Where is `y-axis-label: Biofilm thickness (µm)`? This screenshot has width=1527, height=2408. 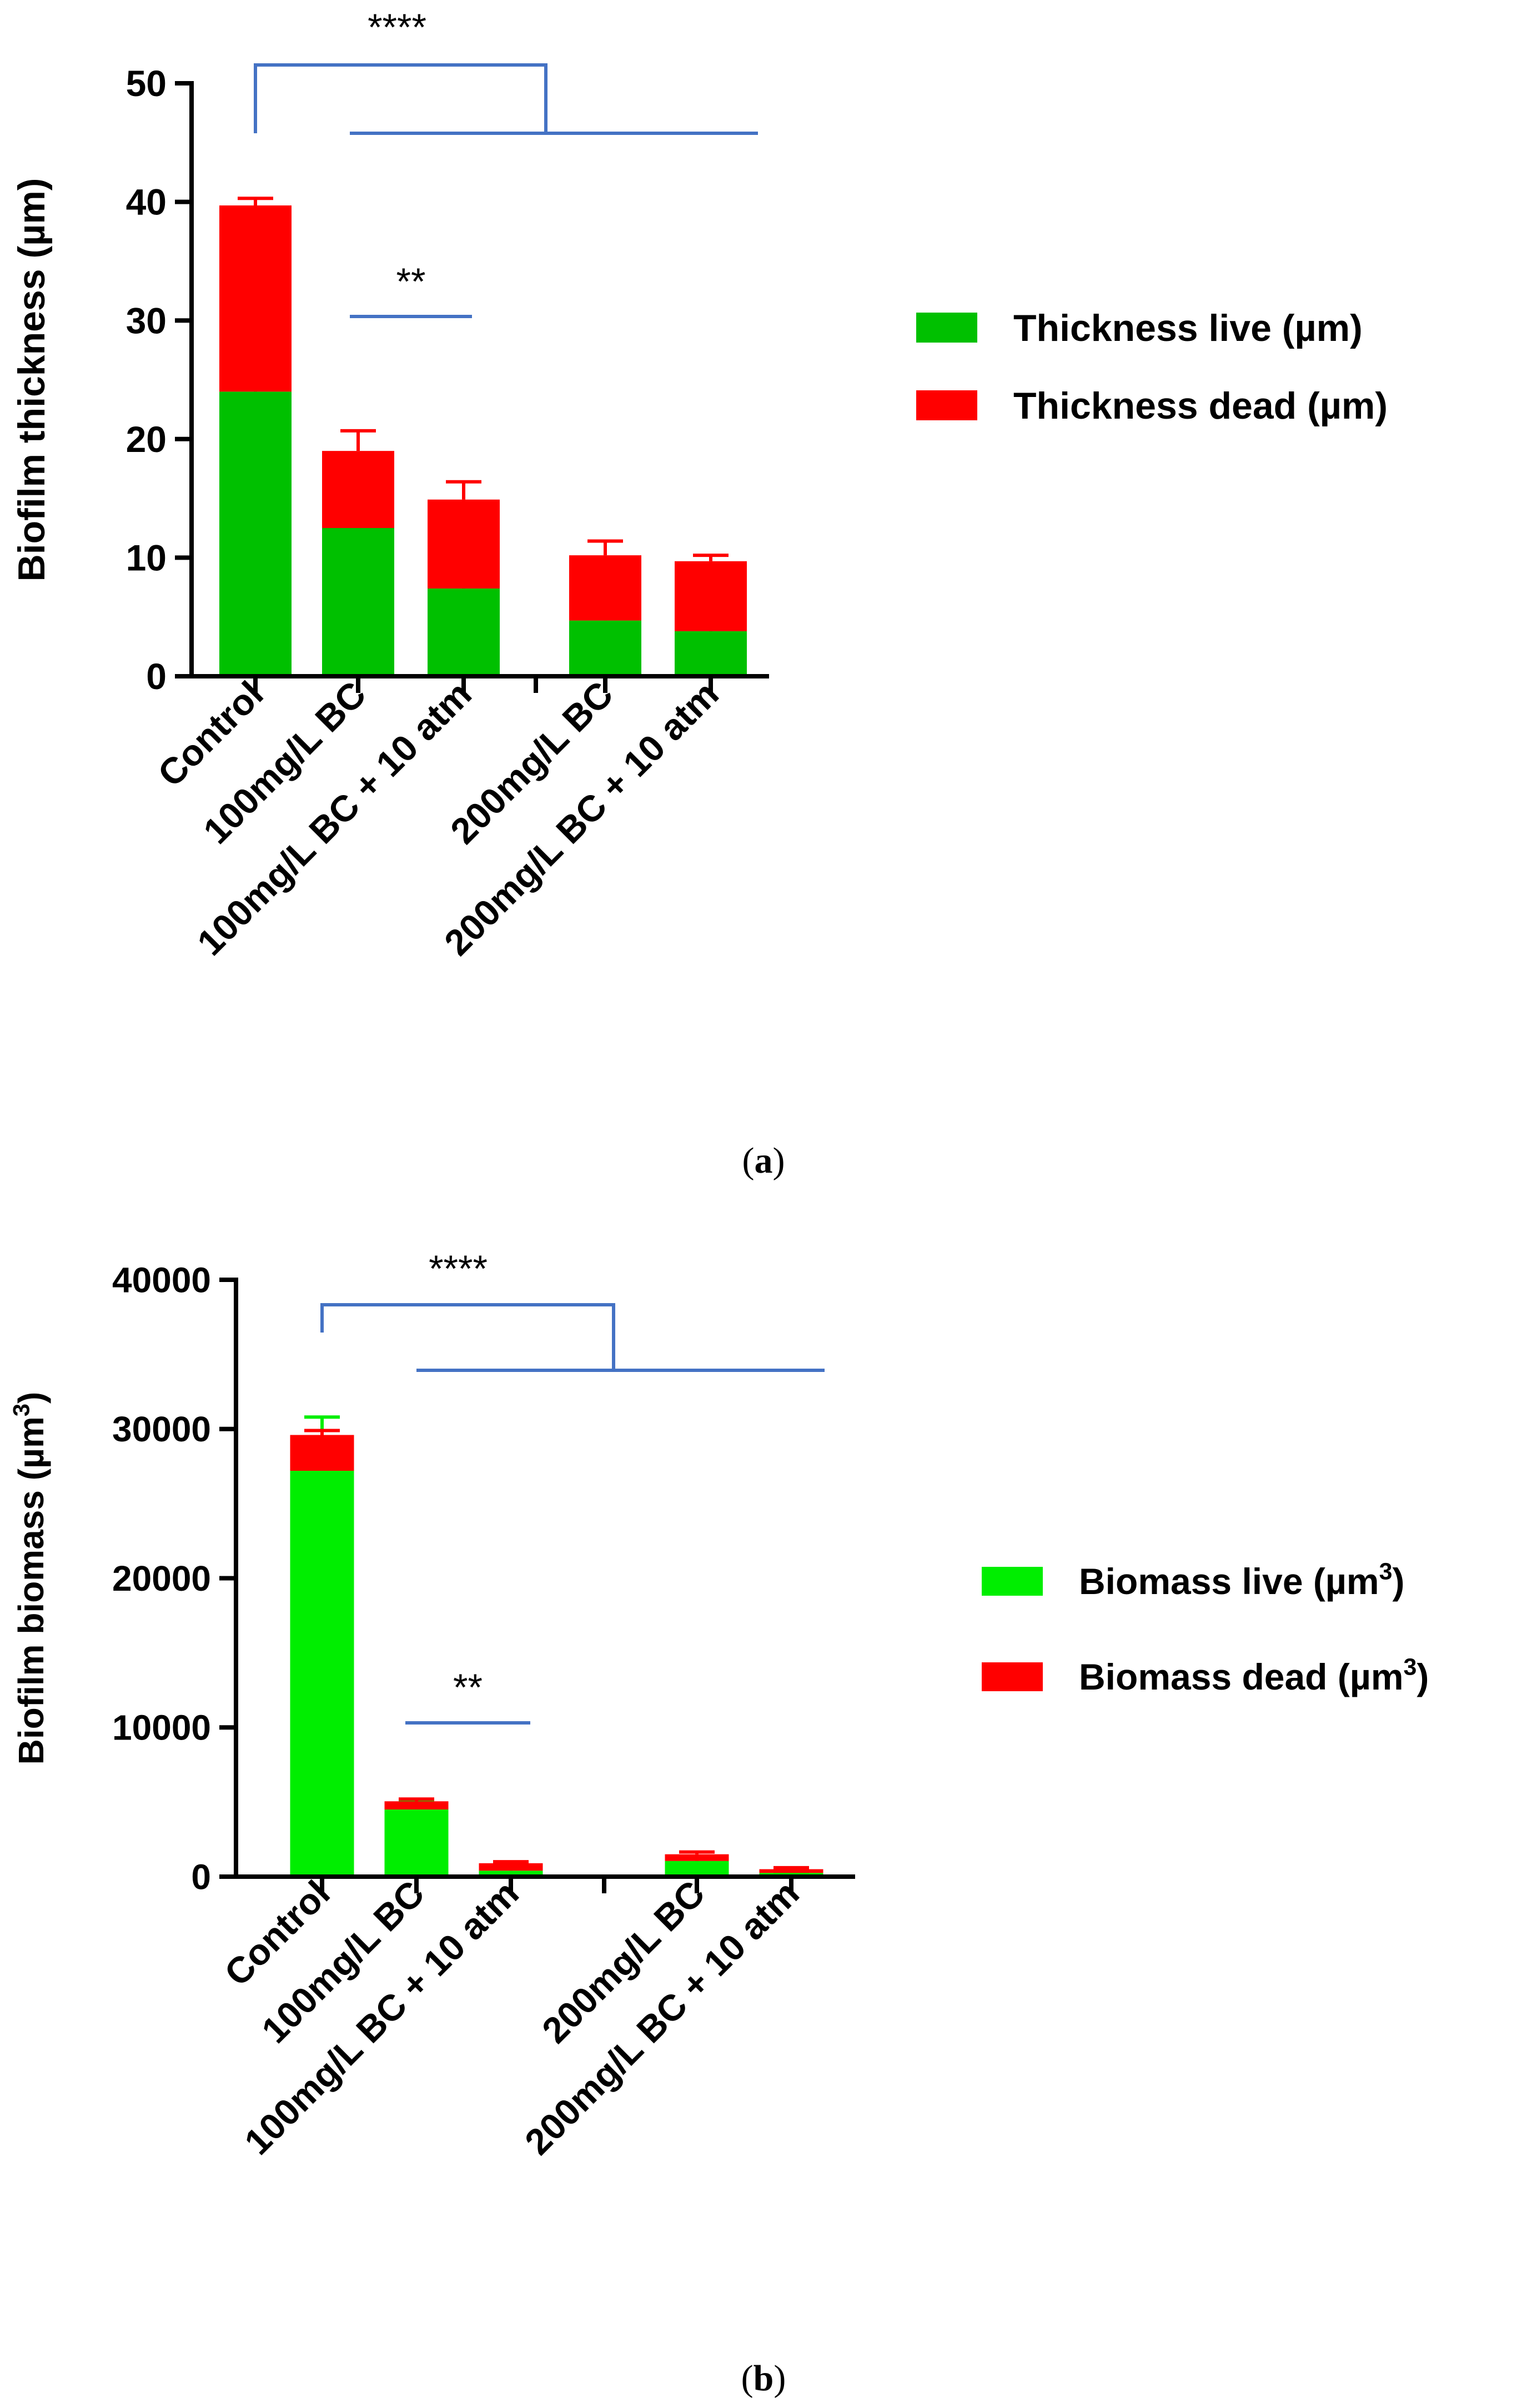 y-axis-label: Biofilm thickness (µm) is located at coordinates (32, 380).